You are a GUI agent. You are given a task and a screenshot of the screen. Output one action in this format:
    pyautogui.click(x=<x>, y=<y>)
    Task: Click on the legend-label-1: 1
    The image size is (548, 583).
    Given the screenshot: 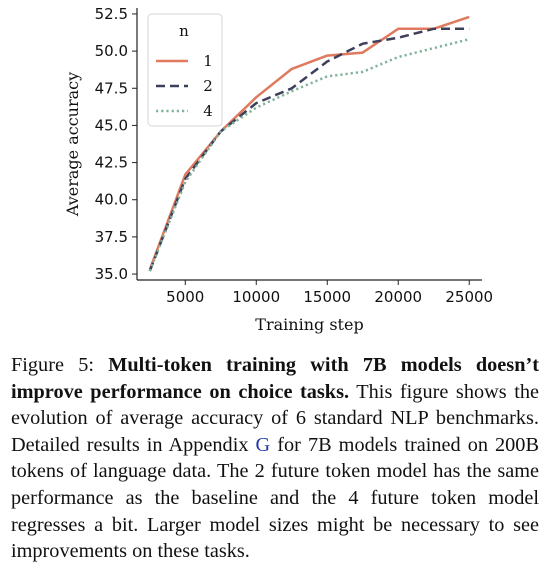 What is the action you would take?
    pyautogui.click(x=208, y=61)
    